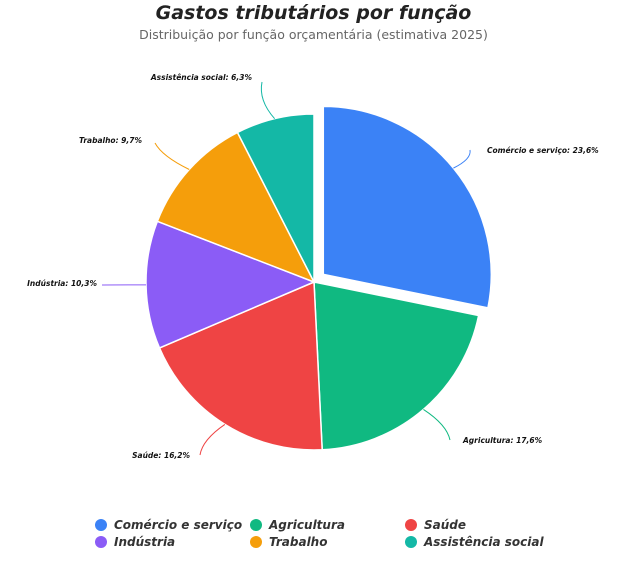 The image size is (627, 570). I want to click on legend-item-4: Indústria, so click(172, 542).